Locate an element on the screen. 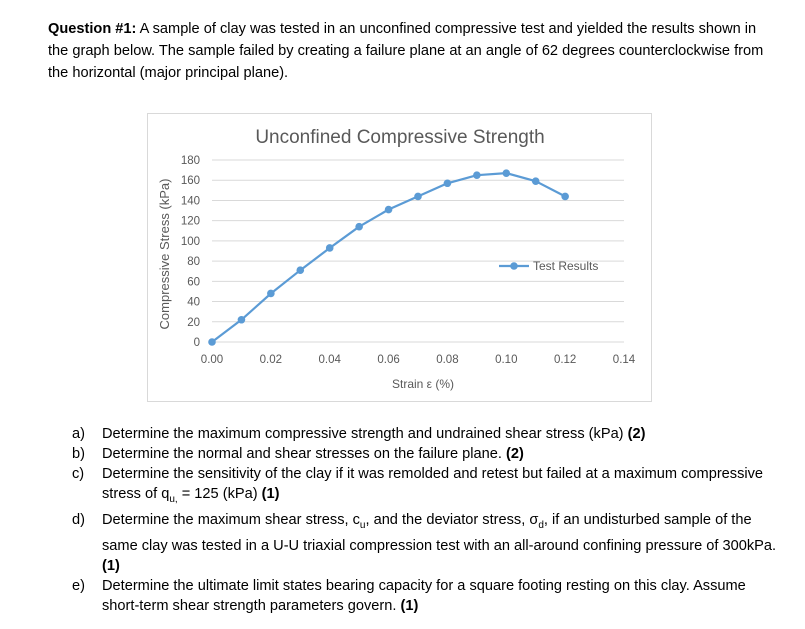 The image size is (805, 629). part-d-text-b: , and the deviator stress, σ is located at coordinates (452, 519).